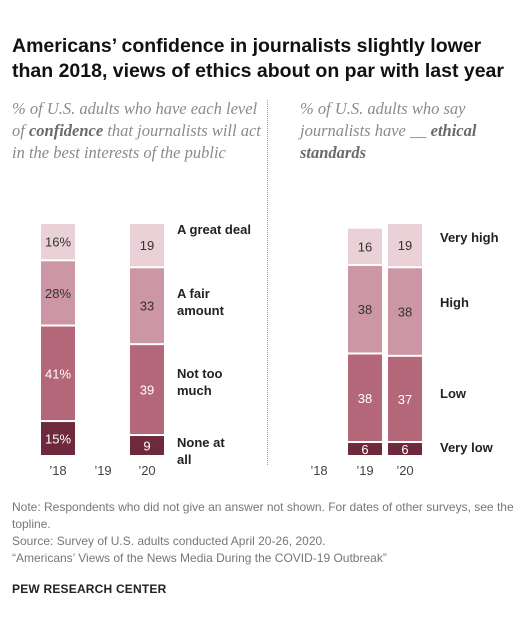  Describe the element at coordinates (453, 393) in the screenshot. I see `right-segment-label: Low` at that location.